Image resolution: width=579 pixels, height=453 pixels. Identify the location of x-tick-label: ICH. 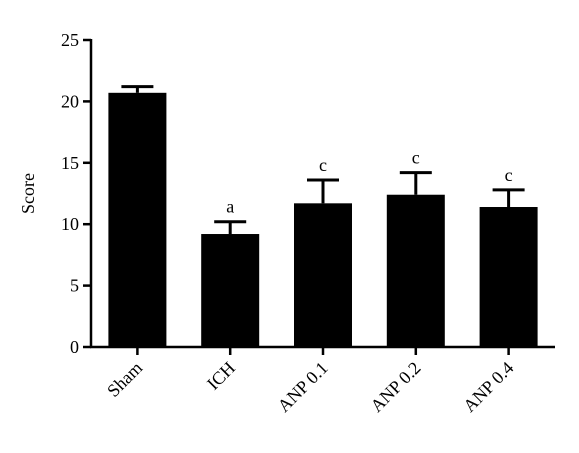
(221, 376).